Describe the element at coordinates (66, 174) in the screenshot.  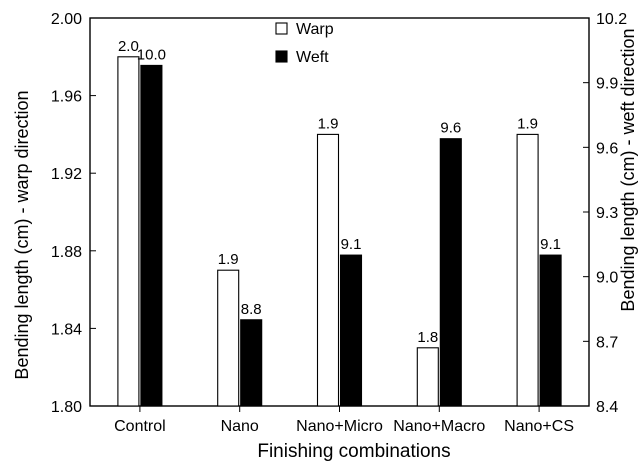
I see `left-tick-label: 1.92` at that location.